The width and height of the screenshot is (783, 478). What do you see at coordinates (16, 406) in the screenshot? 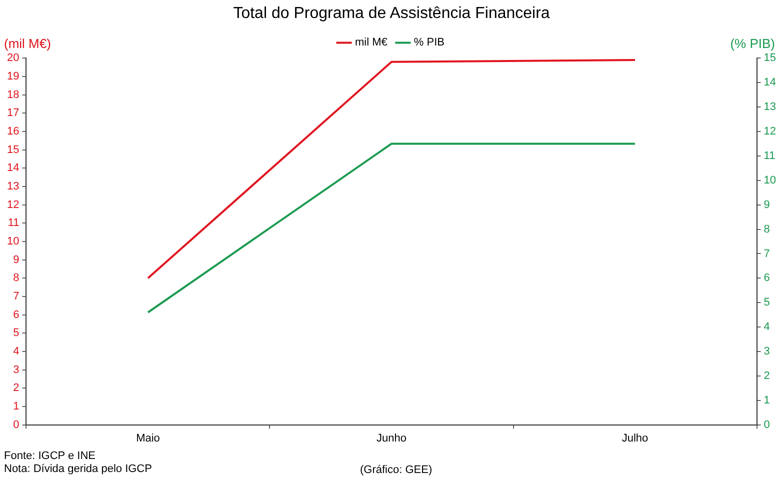
I see `y-tick-label: 1` at bounding box center [16, 406].